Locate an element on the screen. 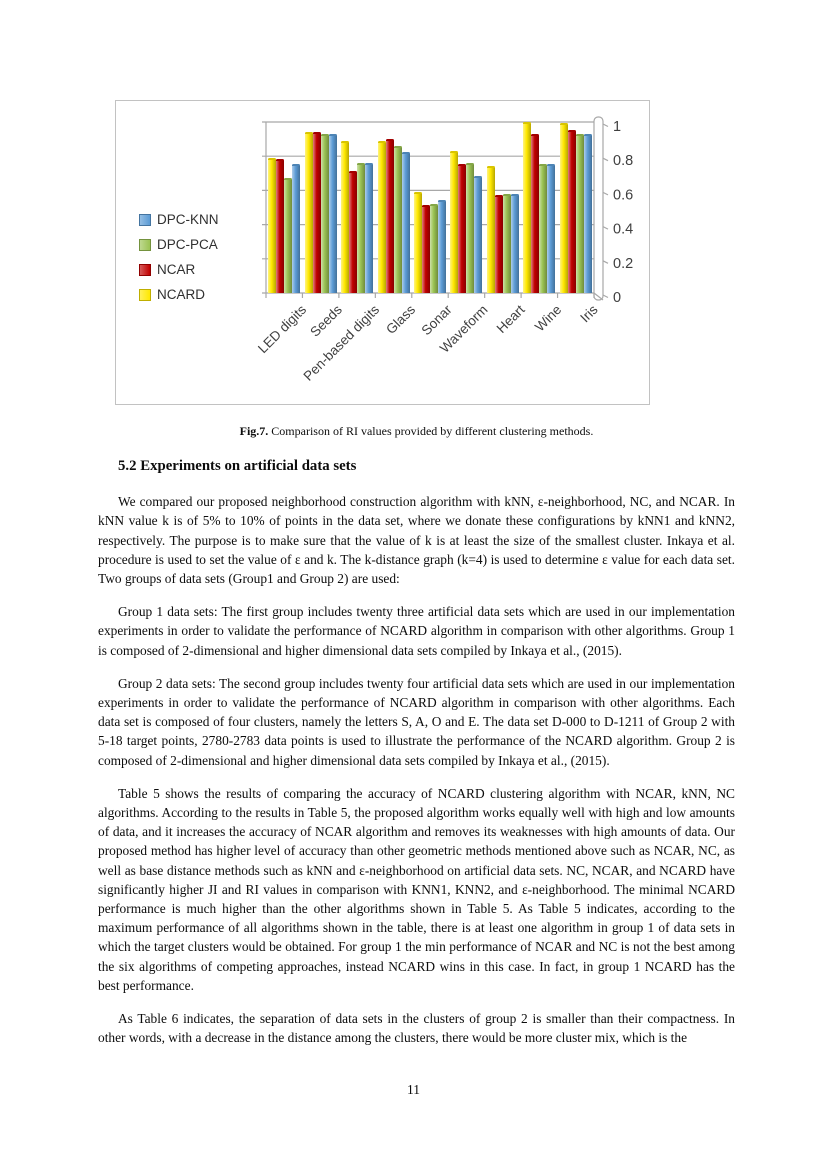 This screenshot has height=1169, width=827. bar-NCARD-Waveform is located at coordinates (454, 222).